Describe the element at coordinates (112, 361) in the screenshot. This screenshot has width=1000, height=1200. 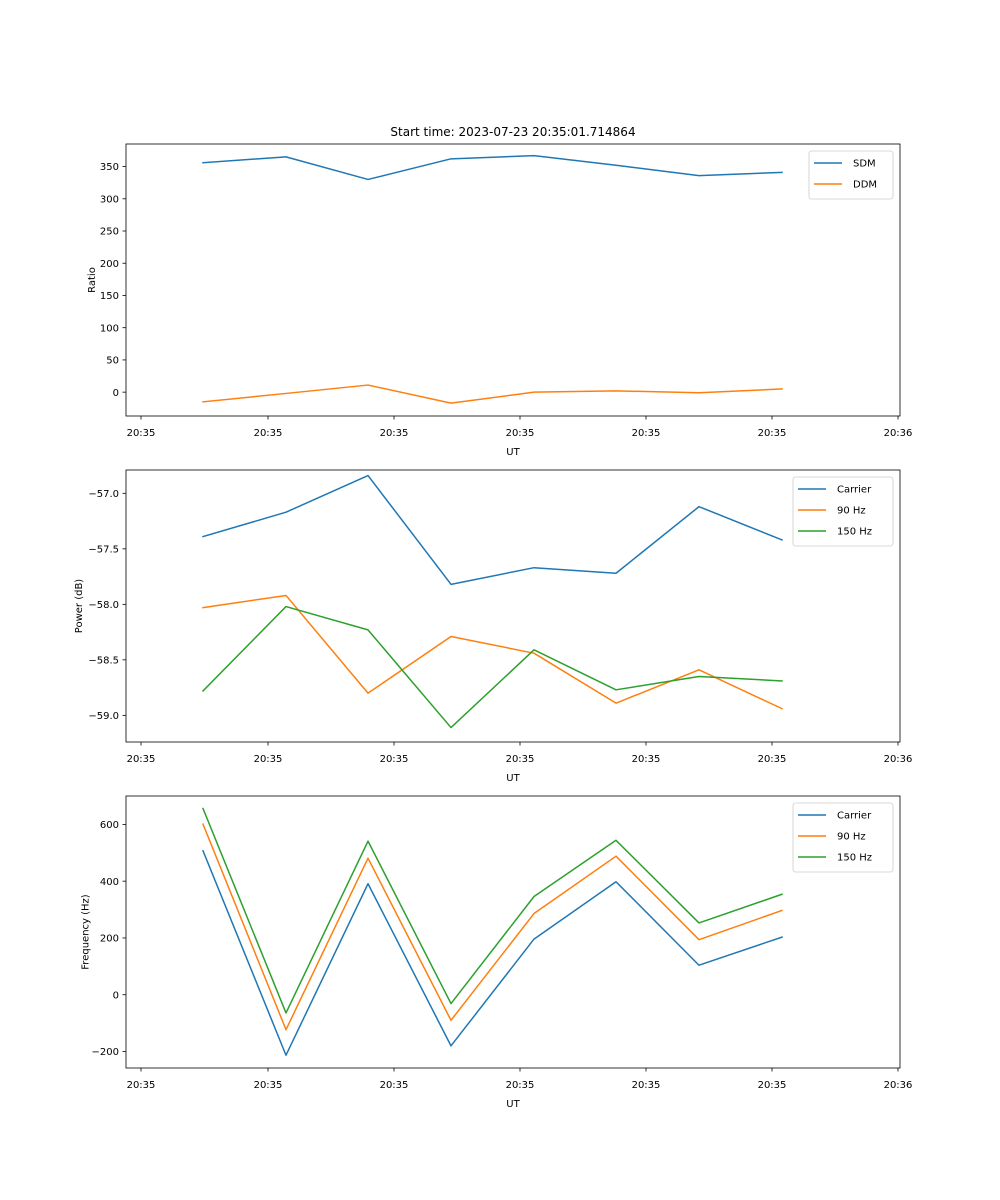
I see `y-tick-label: 50` at that location.